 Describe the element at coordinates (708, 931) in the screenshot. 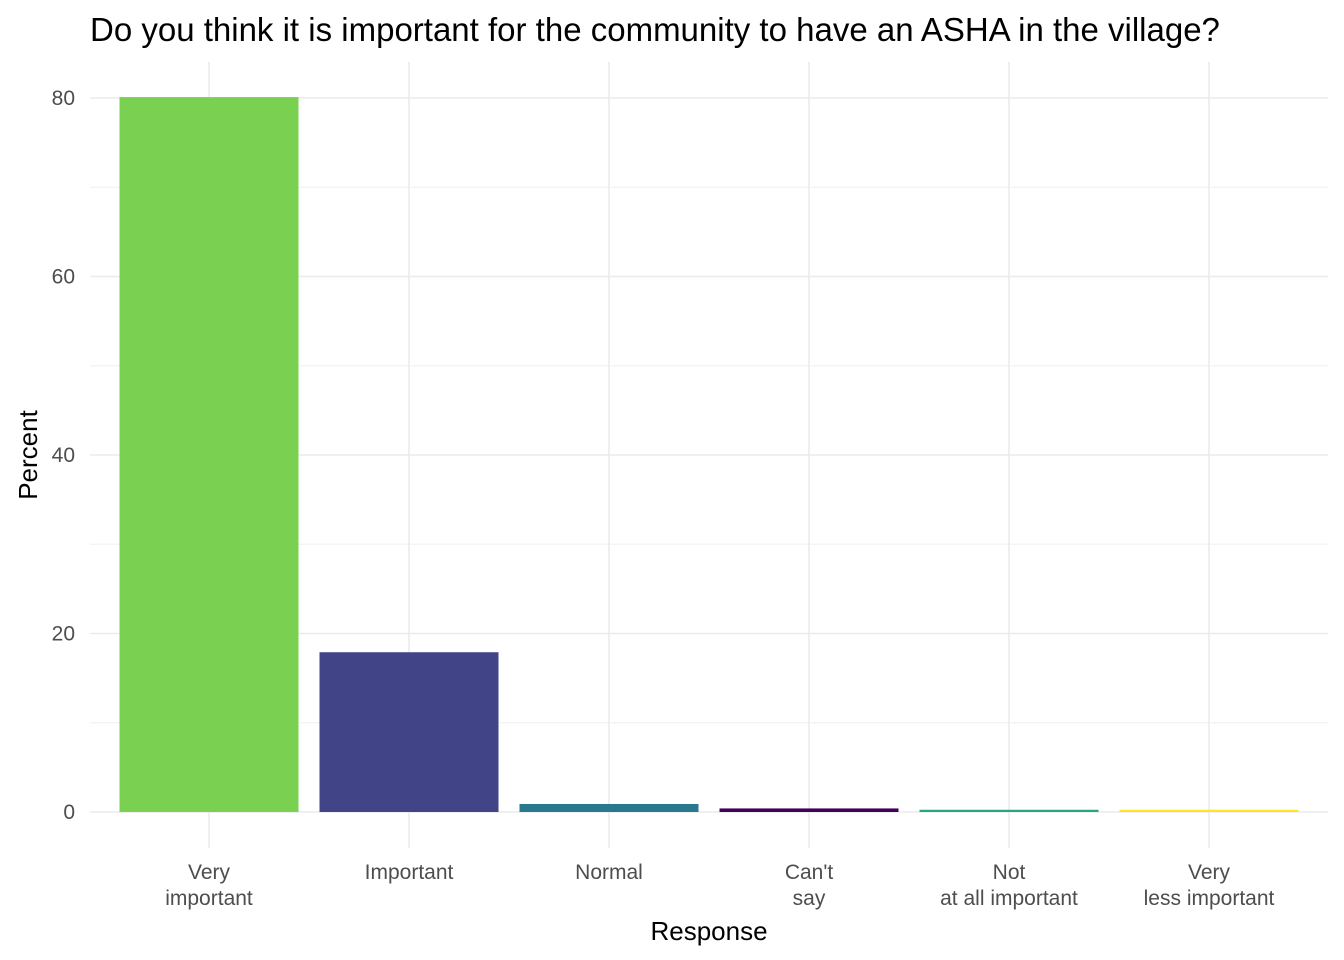

I see `x-axis-title: Response` at that location.